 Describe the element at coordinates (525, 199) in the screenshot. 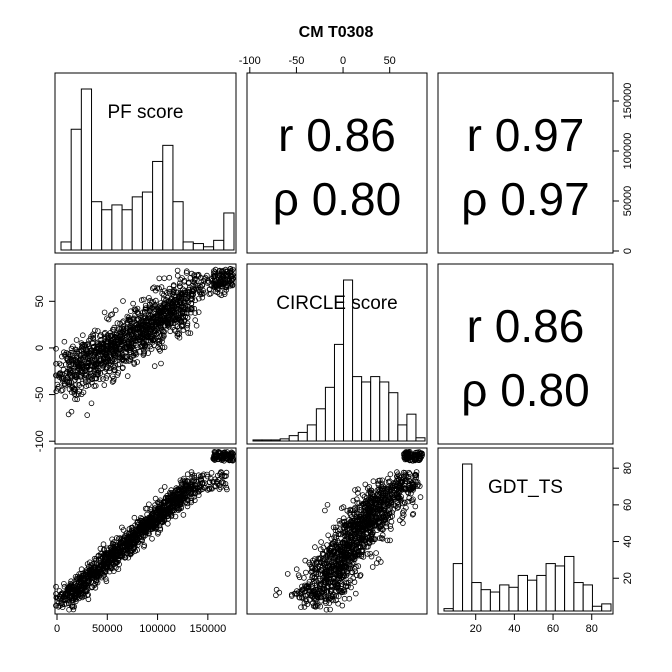

I see `spearman-rho-label: ρ 0.97` at that location.